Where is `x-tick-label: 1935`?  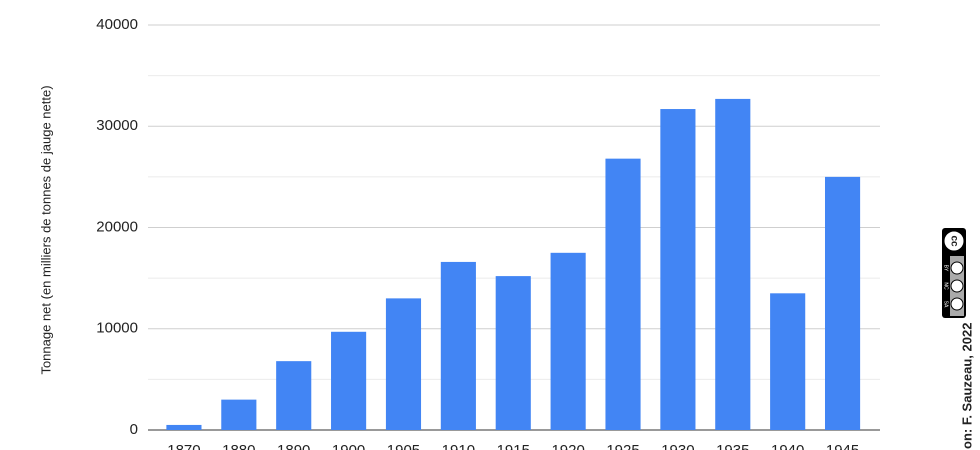 x-tick-label: 1935 is located at coordinates (732, 446).